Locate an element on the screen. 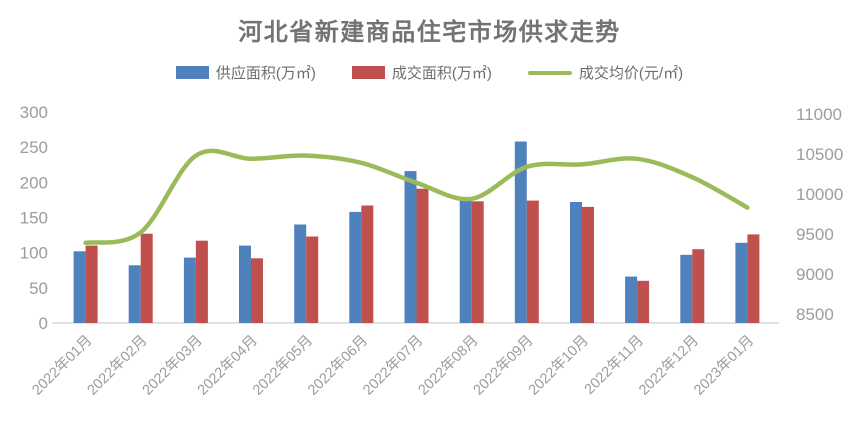 This screenshot has height=432, width=859. x-axis-category-label: 2023年01月 is located at coordinates (723, 365).